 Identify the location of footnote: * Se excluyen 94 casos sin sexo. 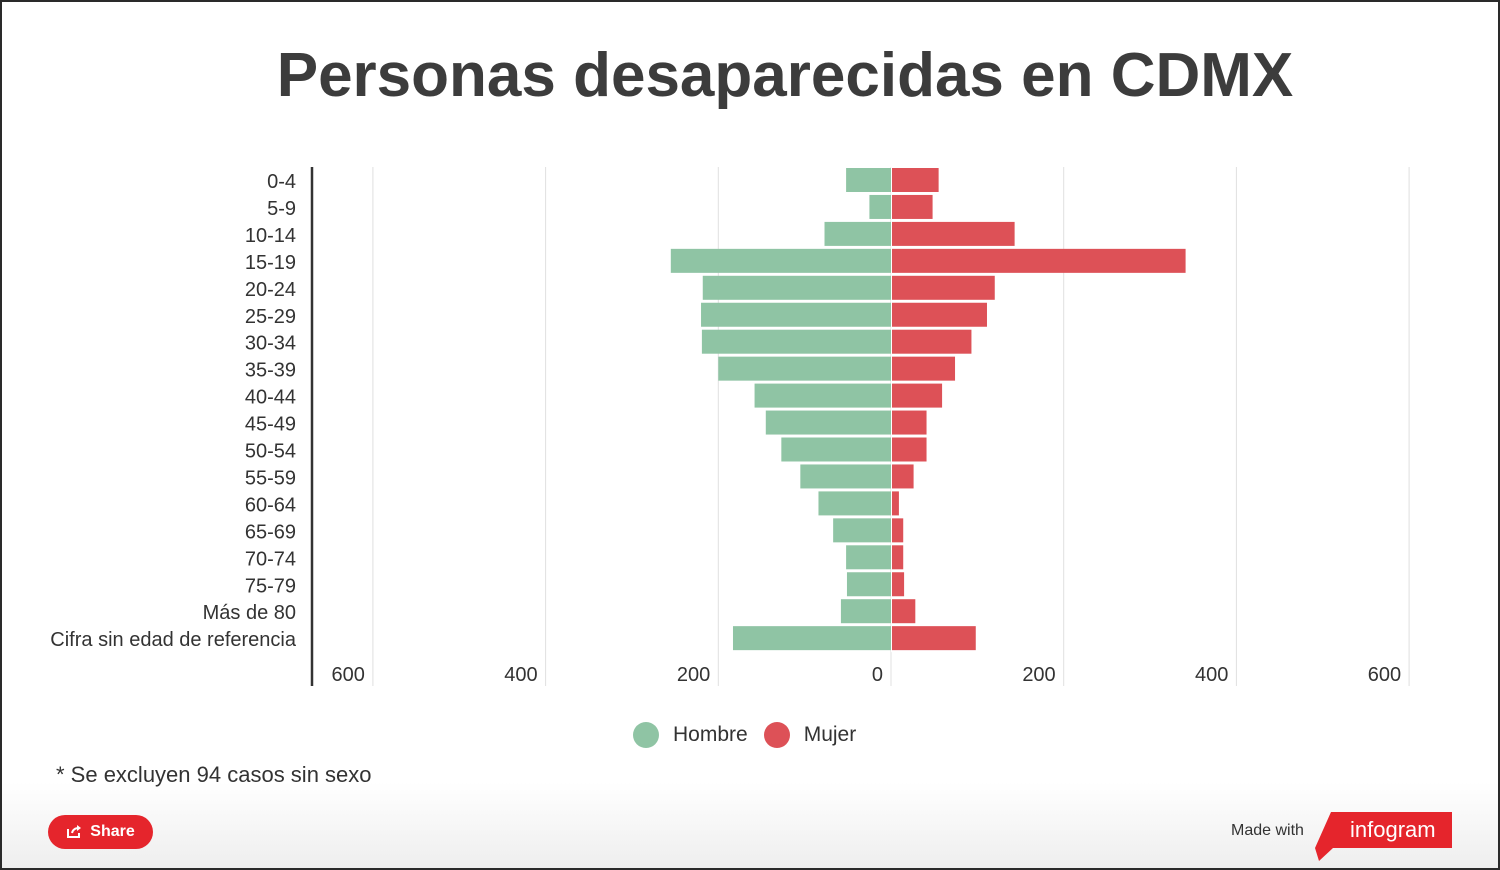
(214, 774).